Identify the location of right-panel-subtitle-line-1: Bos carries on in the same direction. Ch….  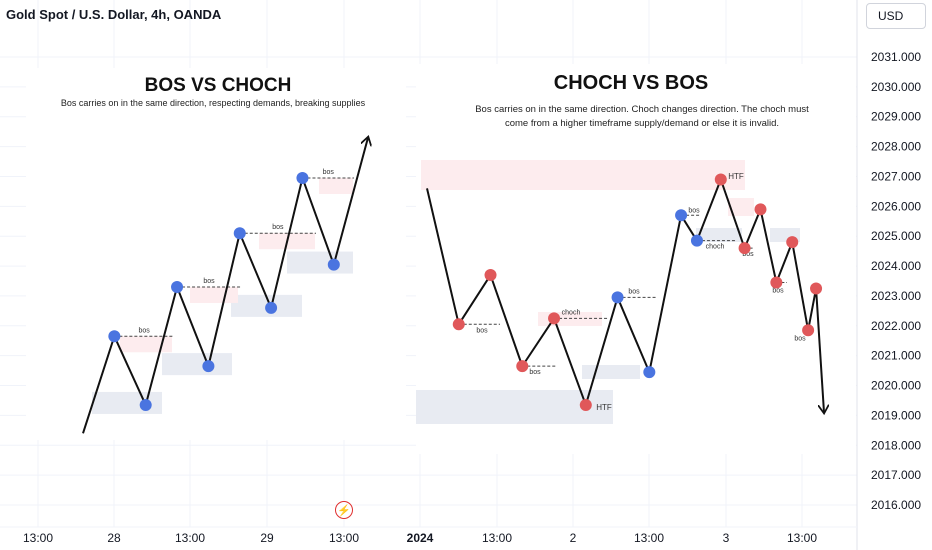
(642, 109).